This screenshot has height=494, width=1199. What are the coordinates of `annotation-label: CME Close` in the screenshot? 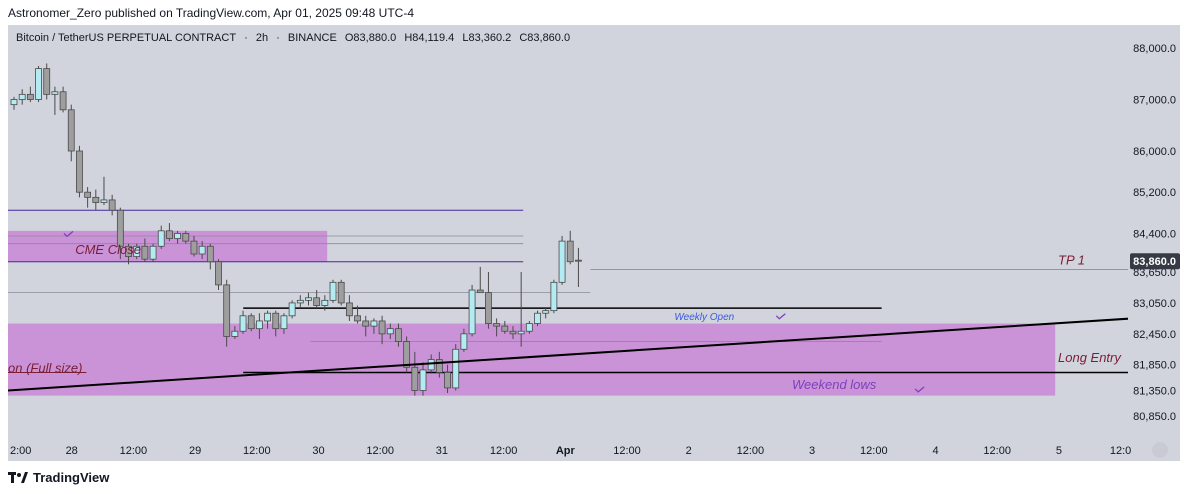 It's located at (108, 249).